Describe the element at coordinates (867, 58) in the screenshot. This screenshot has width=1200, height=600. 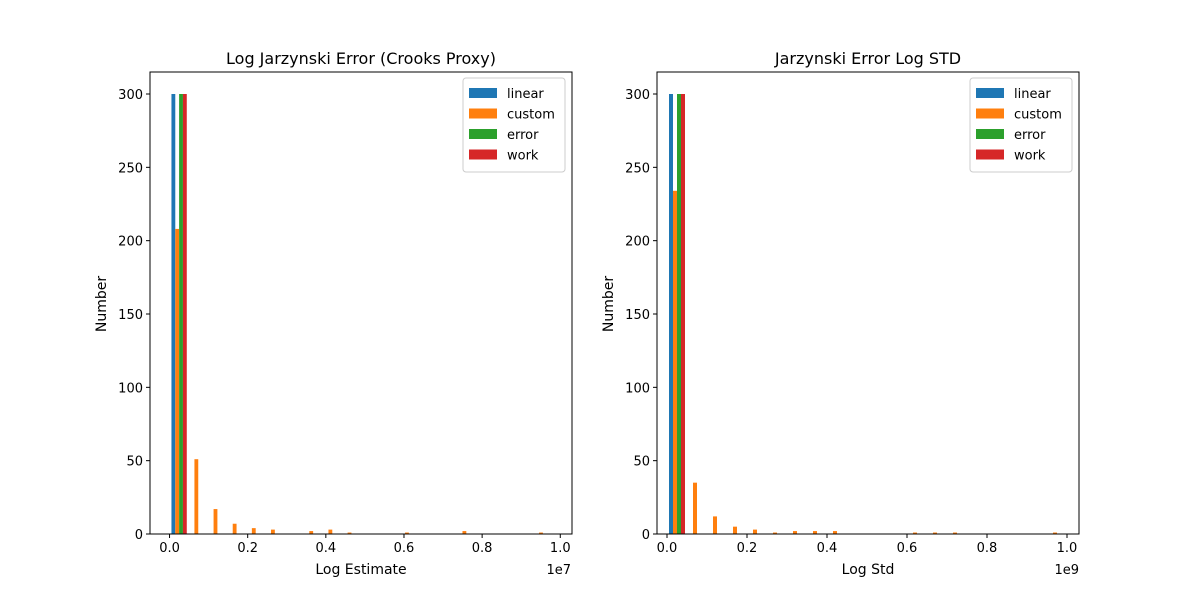
I see `chart-title: Jarzynski Error Log STD` at that location.